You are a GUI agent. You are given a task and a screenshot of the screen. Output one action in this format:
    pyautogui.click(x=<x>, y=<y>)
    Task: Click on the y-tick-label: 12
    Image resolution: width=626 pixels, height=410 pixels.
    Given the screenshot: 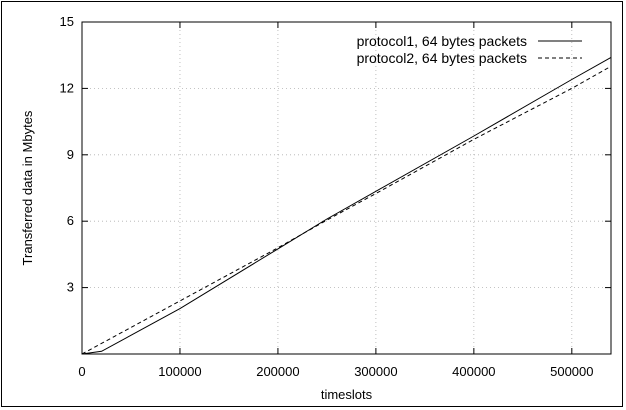 What is the action you would take?
    pyautogui.click(x=67, y=87)
    